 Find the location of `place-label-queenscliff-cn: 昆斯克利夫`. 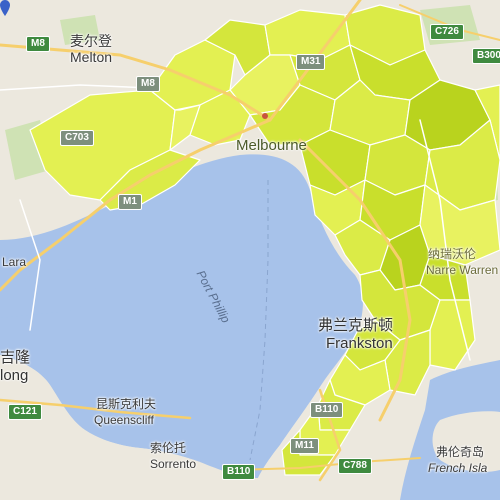

place-label-queenscliff-cn: 昆斯克利夫 is located at coordinates (126, 404).